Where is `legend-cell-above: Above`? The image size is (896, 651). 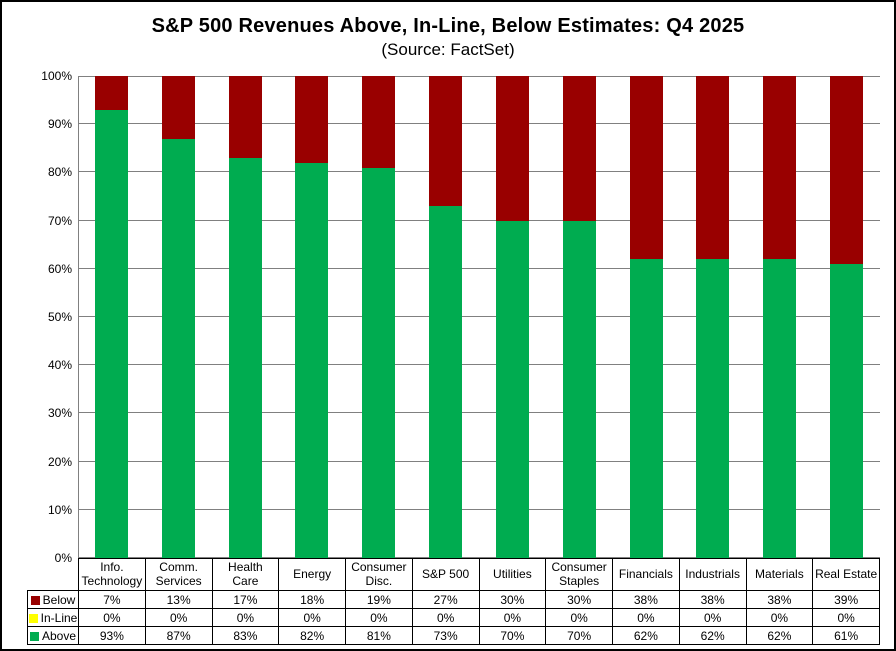
legend-cell-above: Above is located at coordinates (53, 635).